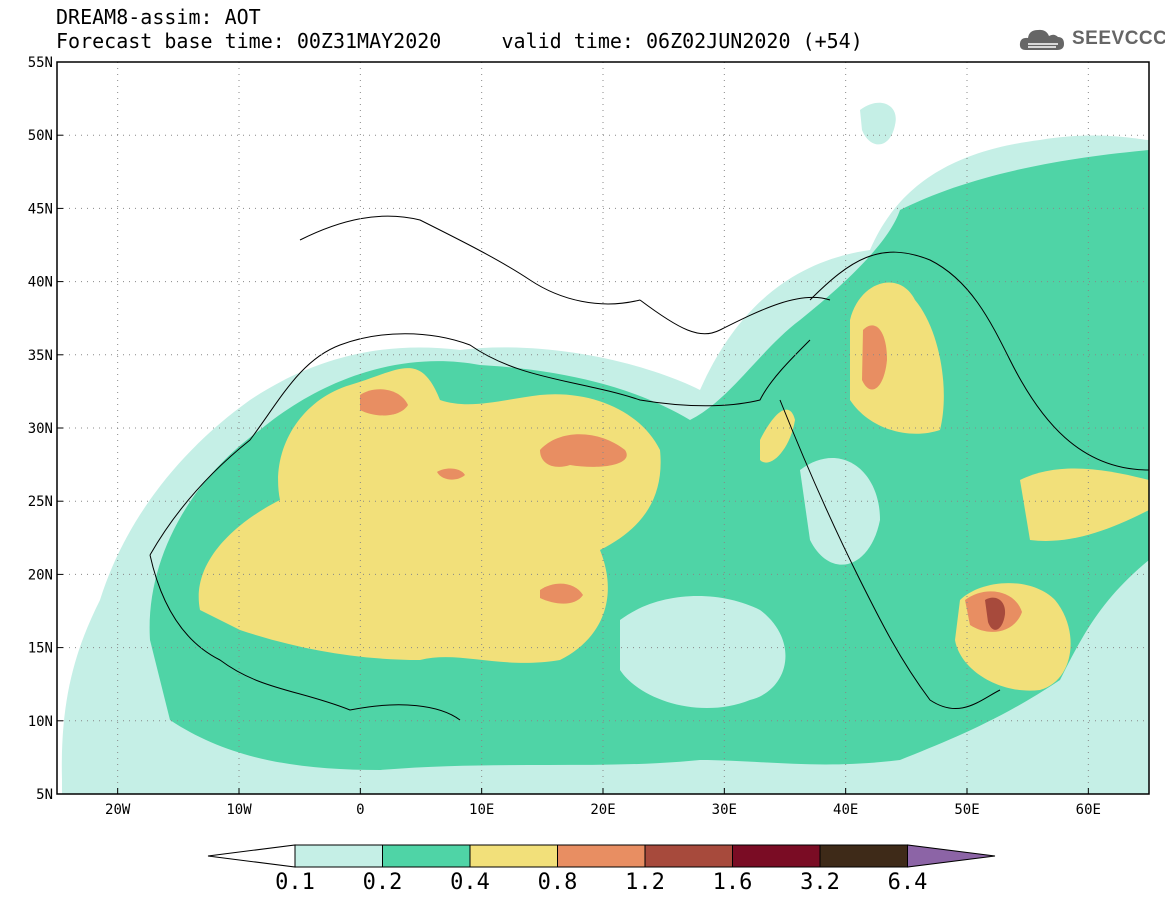  I want to click on colorbar-label: 1.2, so click(645, 882).